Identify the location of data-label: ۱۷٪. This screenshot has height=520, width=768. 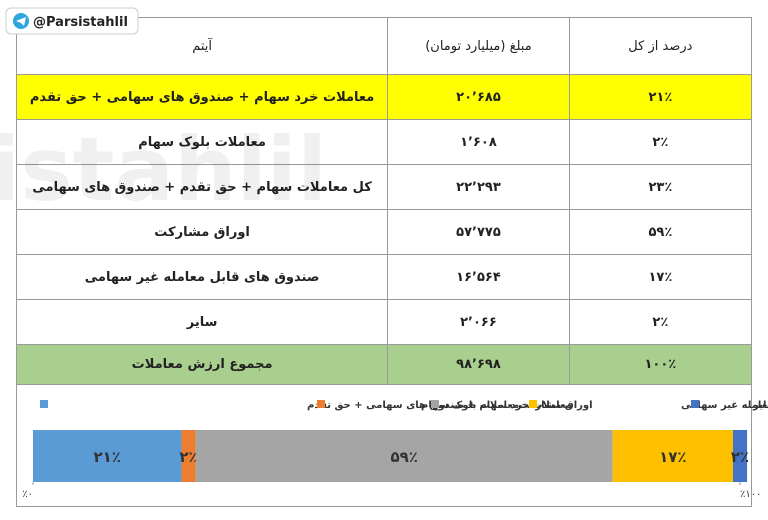
(672, 457).